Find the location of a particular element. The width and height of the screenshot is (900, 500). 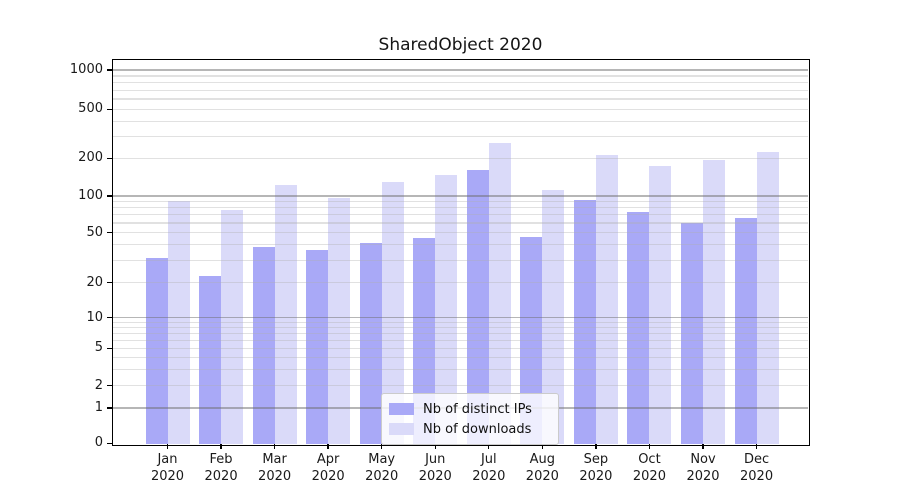

x-tick-label: Aug 2020 is located at coordinates (542, 468).